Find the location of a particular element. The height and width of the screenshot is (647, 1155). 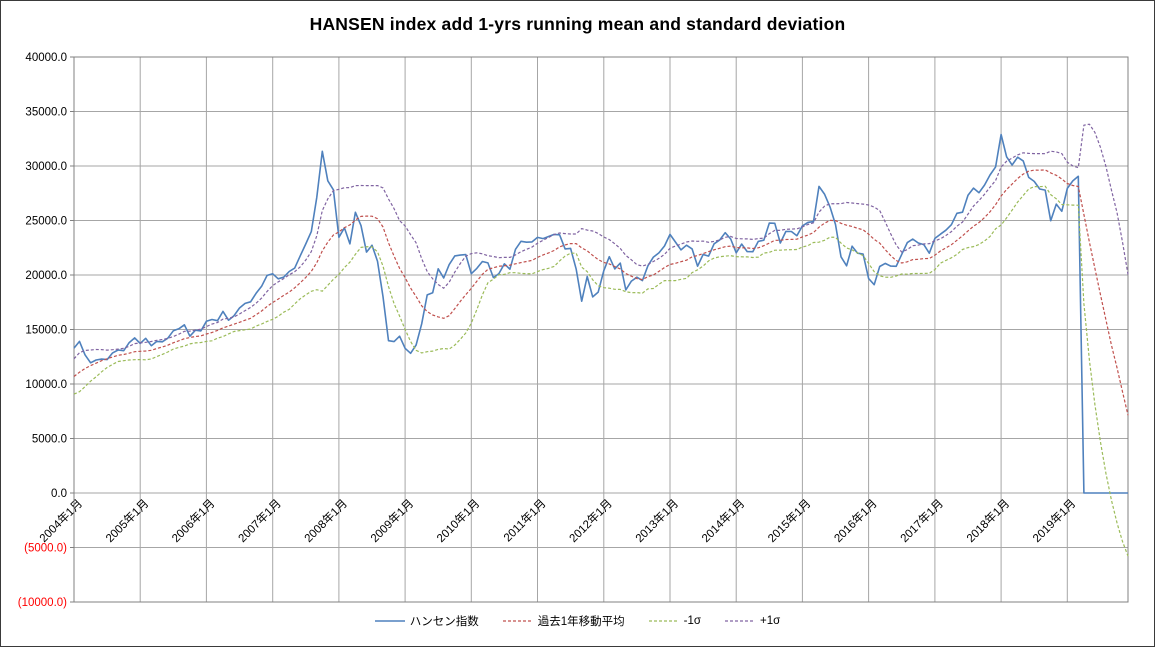

y-axis-tick-label: 40000.0 is located at coordinates (46, 58).